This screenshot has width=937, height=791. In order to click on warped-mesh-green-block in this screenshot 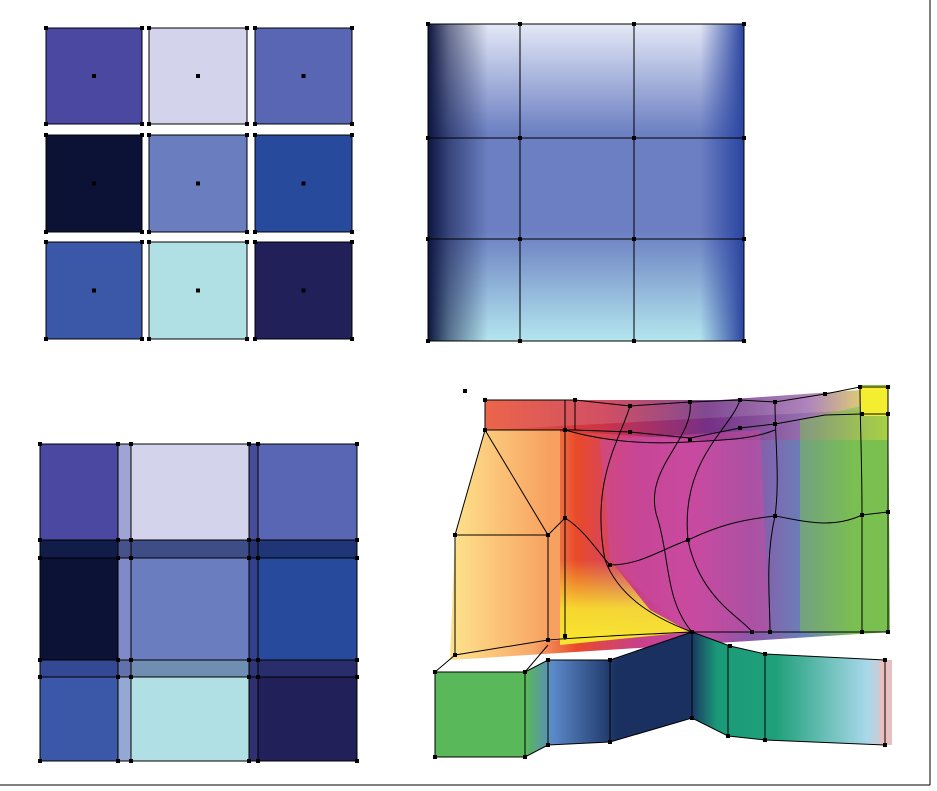, I will do `click(480, 714)`.